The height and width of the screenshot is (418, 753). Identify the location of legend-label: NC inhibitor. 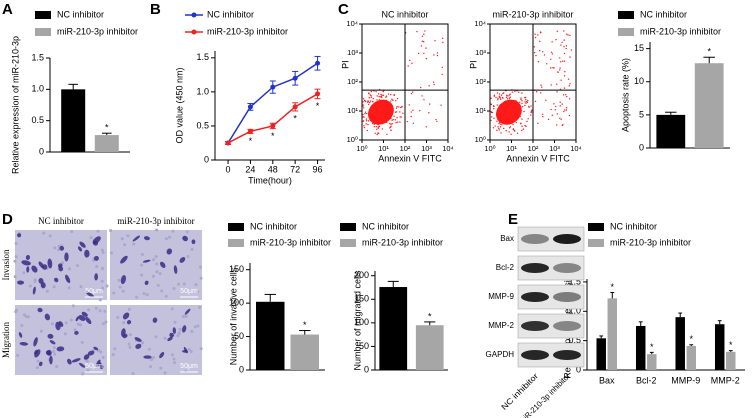
(663, 14).